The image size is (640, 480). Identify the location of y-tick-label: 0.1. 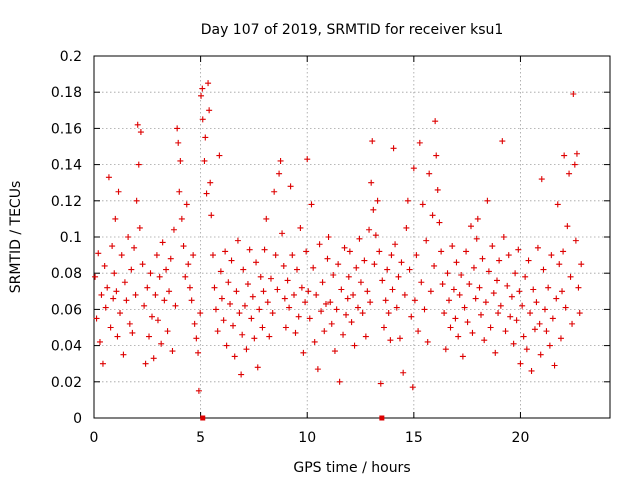
(71, 238).